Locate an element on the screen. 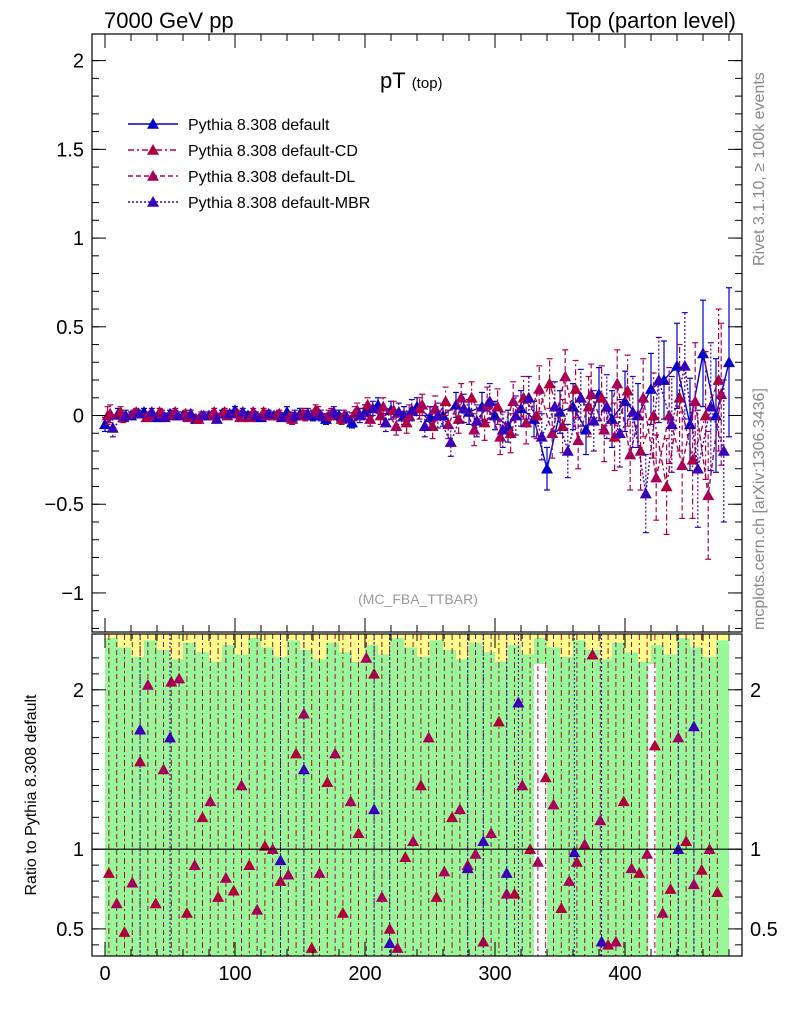  y-tick-label: 1.5 is located at coordinates (70, 150).